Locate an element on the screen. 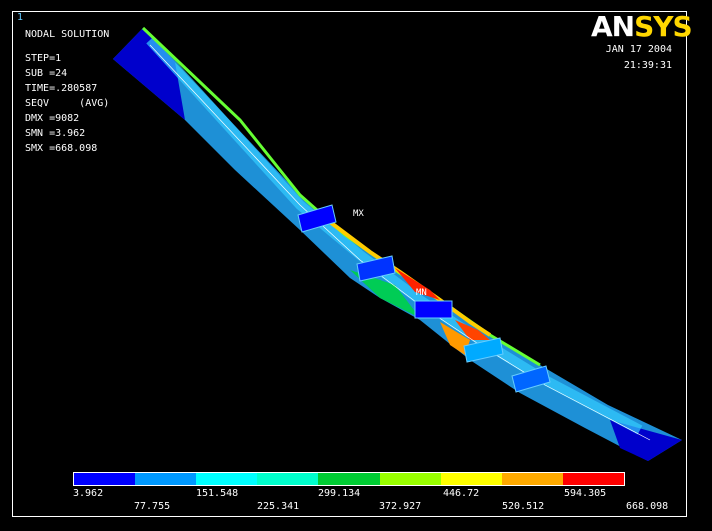 Image resolution: width=712 pixels, height=531 pixels. legend-label-4: 225.341 is located at coordinates (278, 506).